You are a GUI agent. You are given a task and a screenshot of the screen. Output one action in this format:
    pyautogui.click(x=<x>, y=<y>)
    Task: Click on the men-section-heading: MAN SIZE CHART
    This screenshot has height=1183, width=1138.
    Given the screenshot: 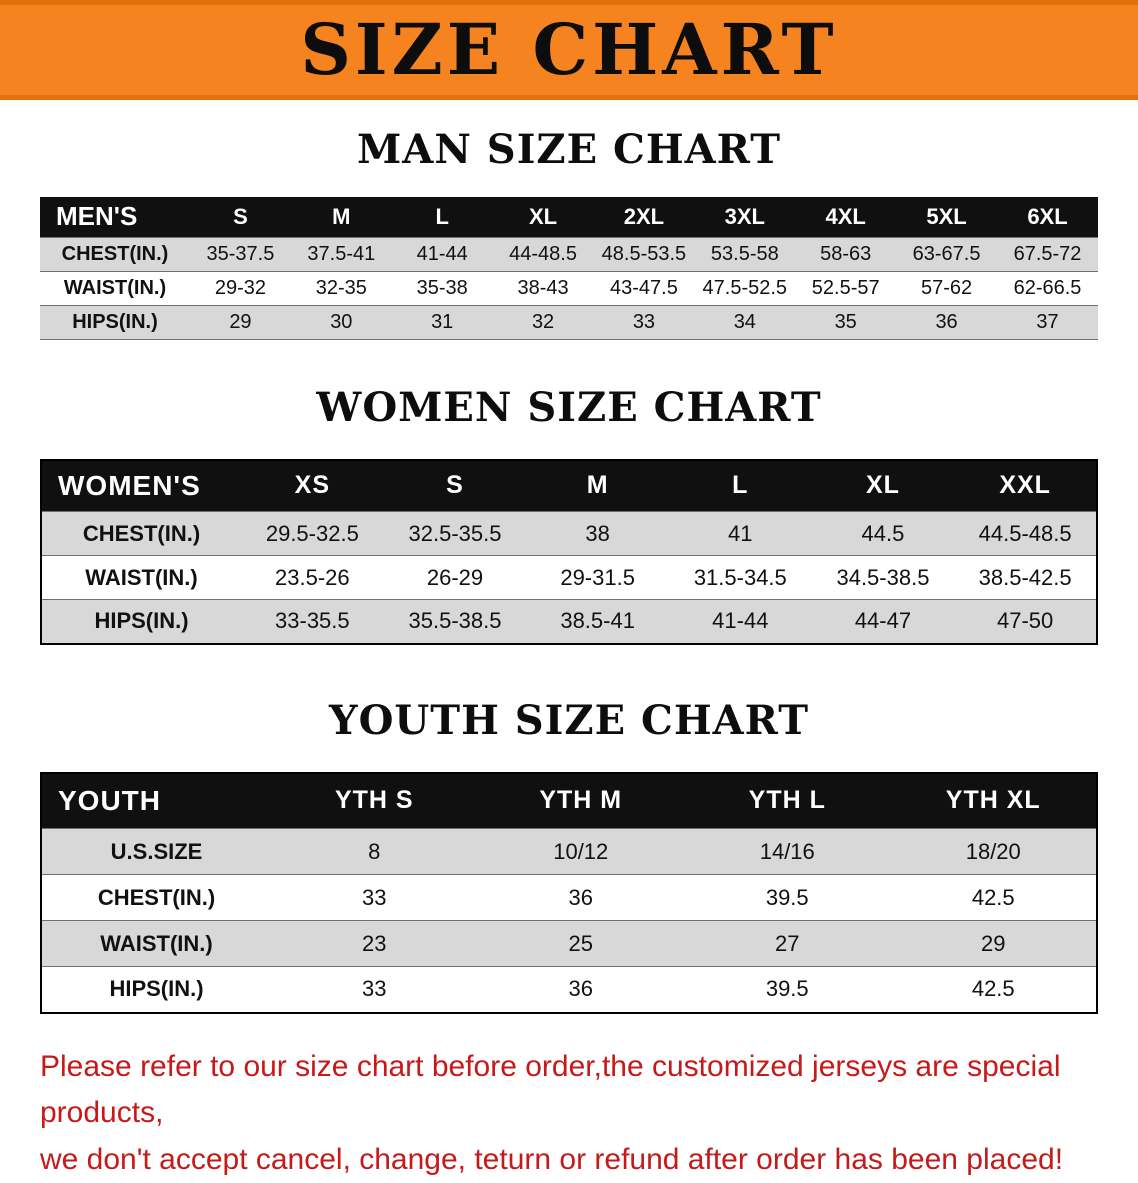 What is the action you would take?
    pyautogui.click(x=569, y=149)
    